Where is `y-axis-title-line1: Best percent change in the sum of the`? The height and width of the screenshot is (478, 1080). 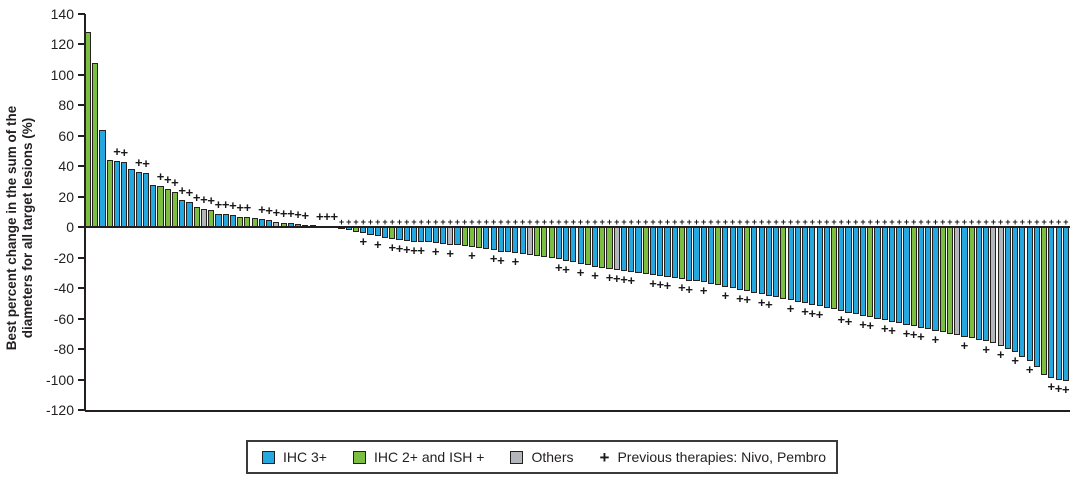
y-axis-title-line1: Best percent change in the sum of the is located at coordinates (11, 228).